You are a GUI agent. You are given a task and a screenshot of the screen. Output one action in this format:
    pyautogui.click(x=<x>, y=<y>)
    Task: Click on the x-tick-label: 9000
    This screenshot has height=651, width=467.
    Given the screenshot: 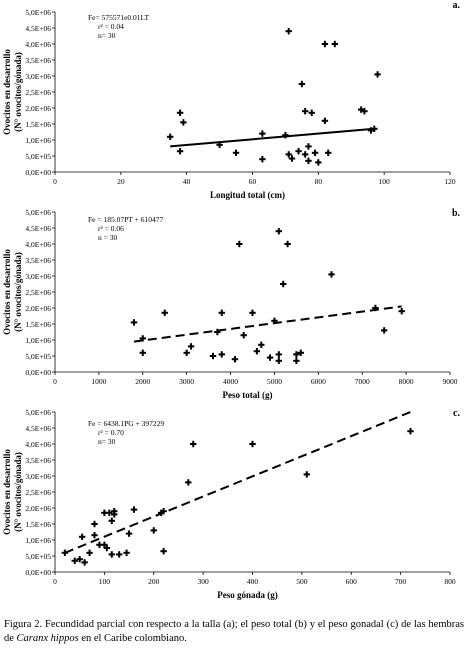 What is the action you would take?
    pyautogui.click(x=450, y=381)
    